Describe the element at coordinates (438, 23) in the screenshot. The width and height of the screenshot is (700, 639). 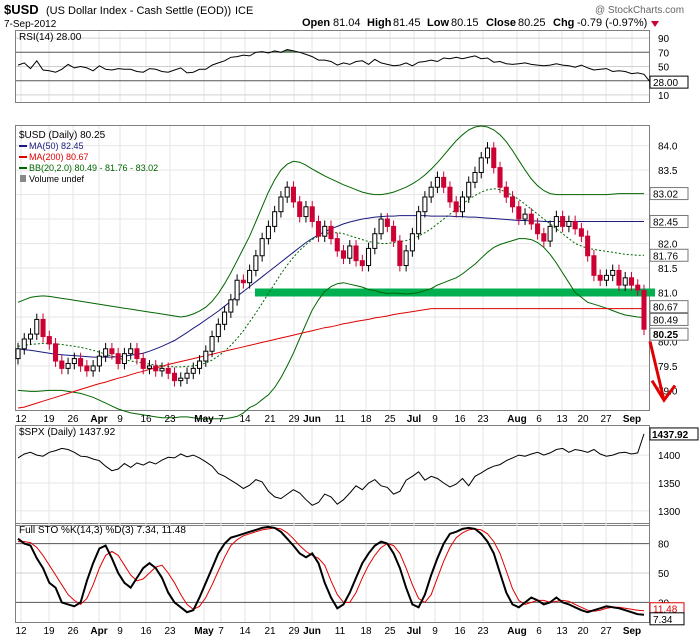
I see `low-label: Low` at that location.